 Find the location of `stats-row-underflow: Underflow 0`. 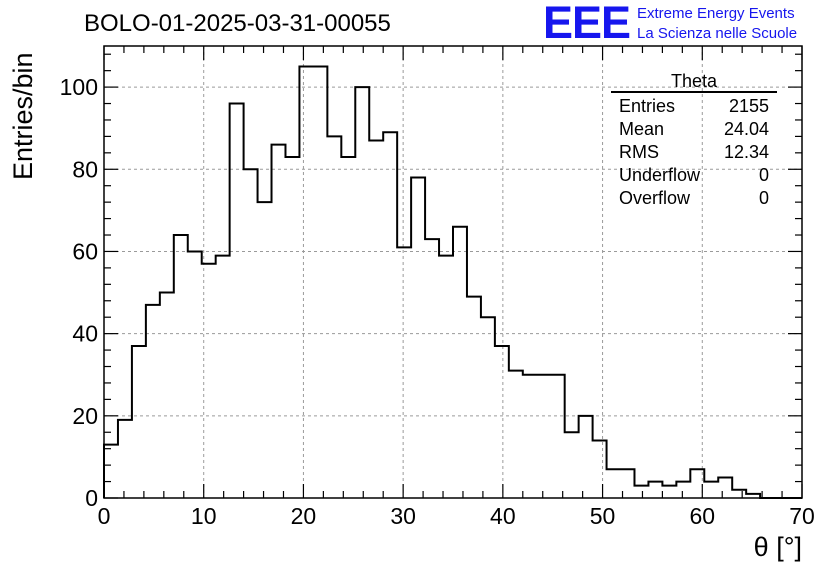

stats-row-underflow: Underflow 0 is located at coordinates (694, 175).